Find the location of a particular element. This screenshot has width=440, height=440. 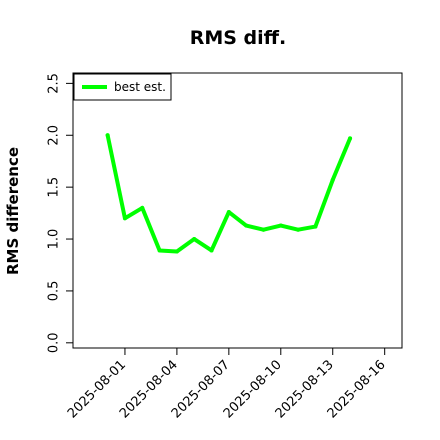

legend: best est. is located at coordinates (122, 87).